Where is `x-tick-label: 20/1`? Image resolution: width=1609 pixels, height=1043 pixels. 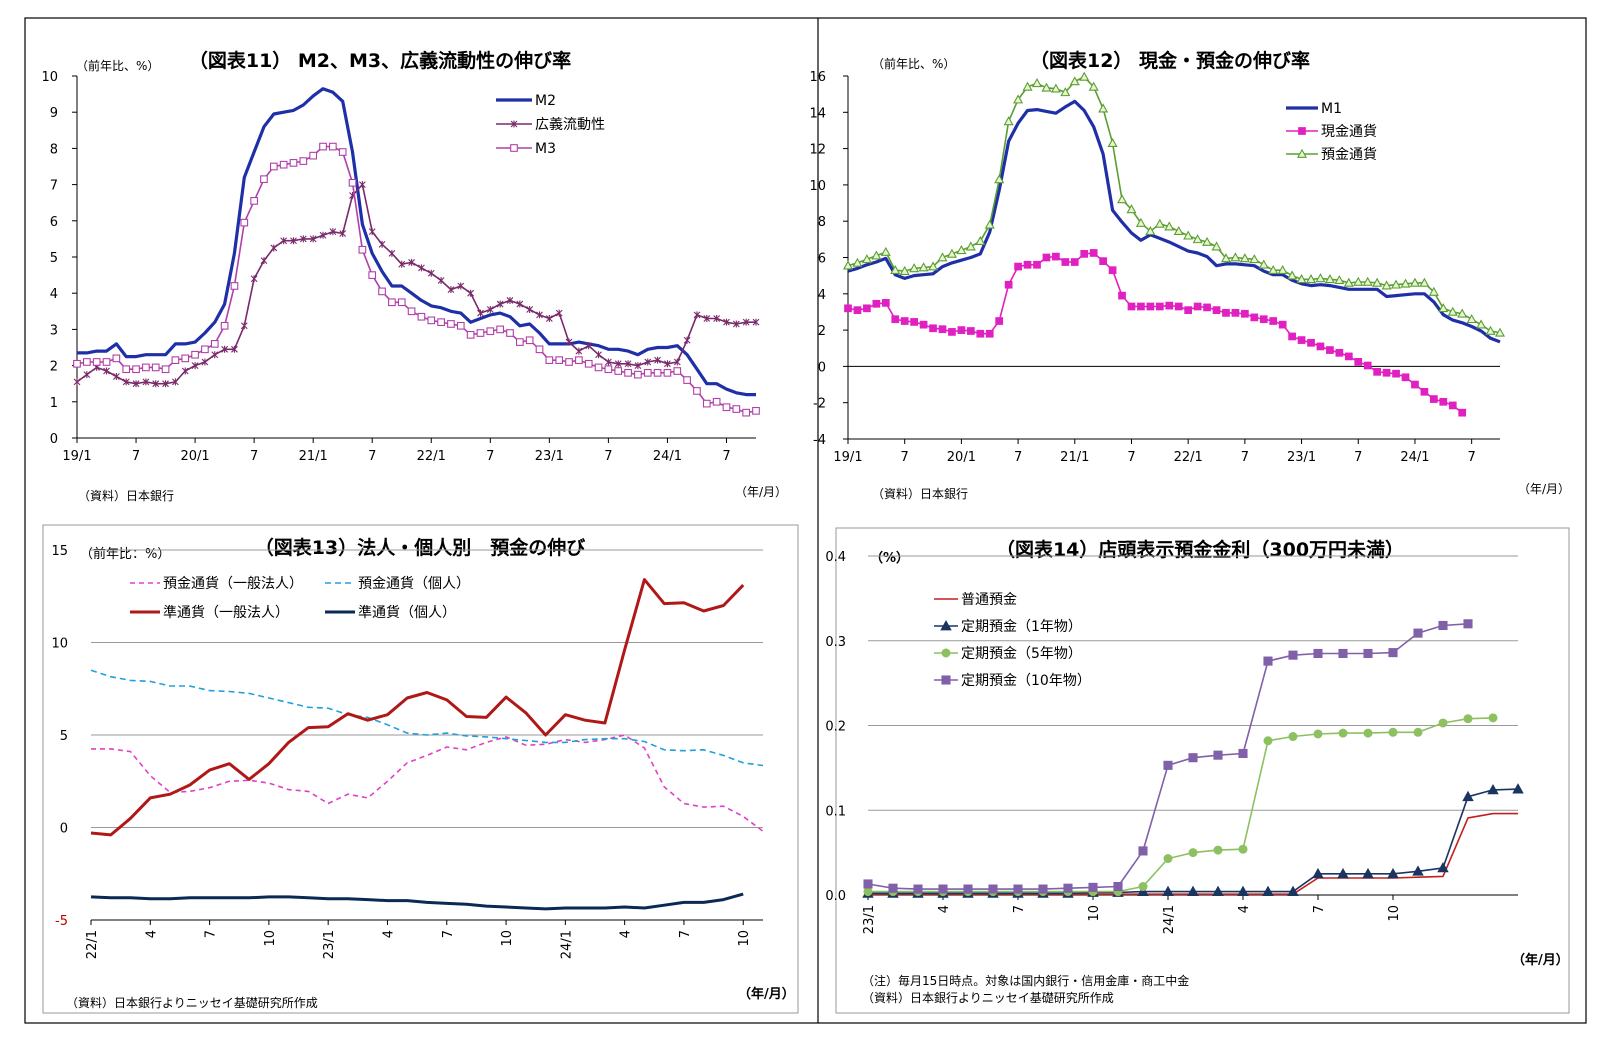
x-tick-label: 20/1 is located at coordinates (194, 456).